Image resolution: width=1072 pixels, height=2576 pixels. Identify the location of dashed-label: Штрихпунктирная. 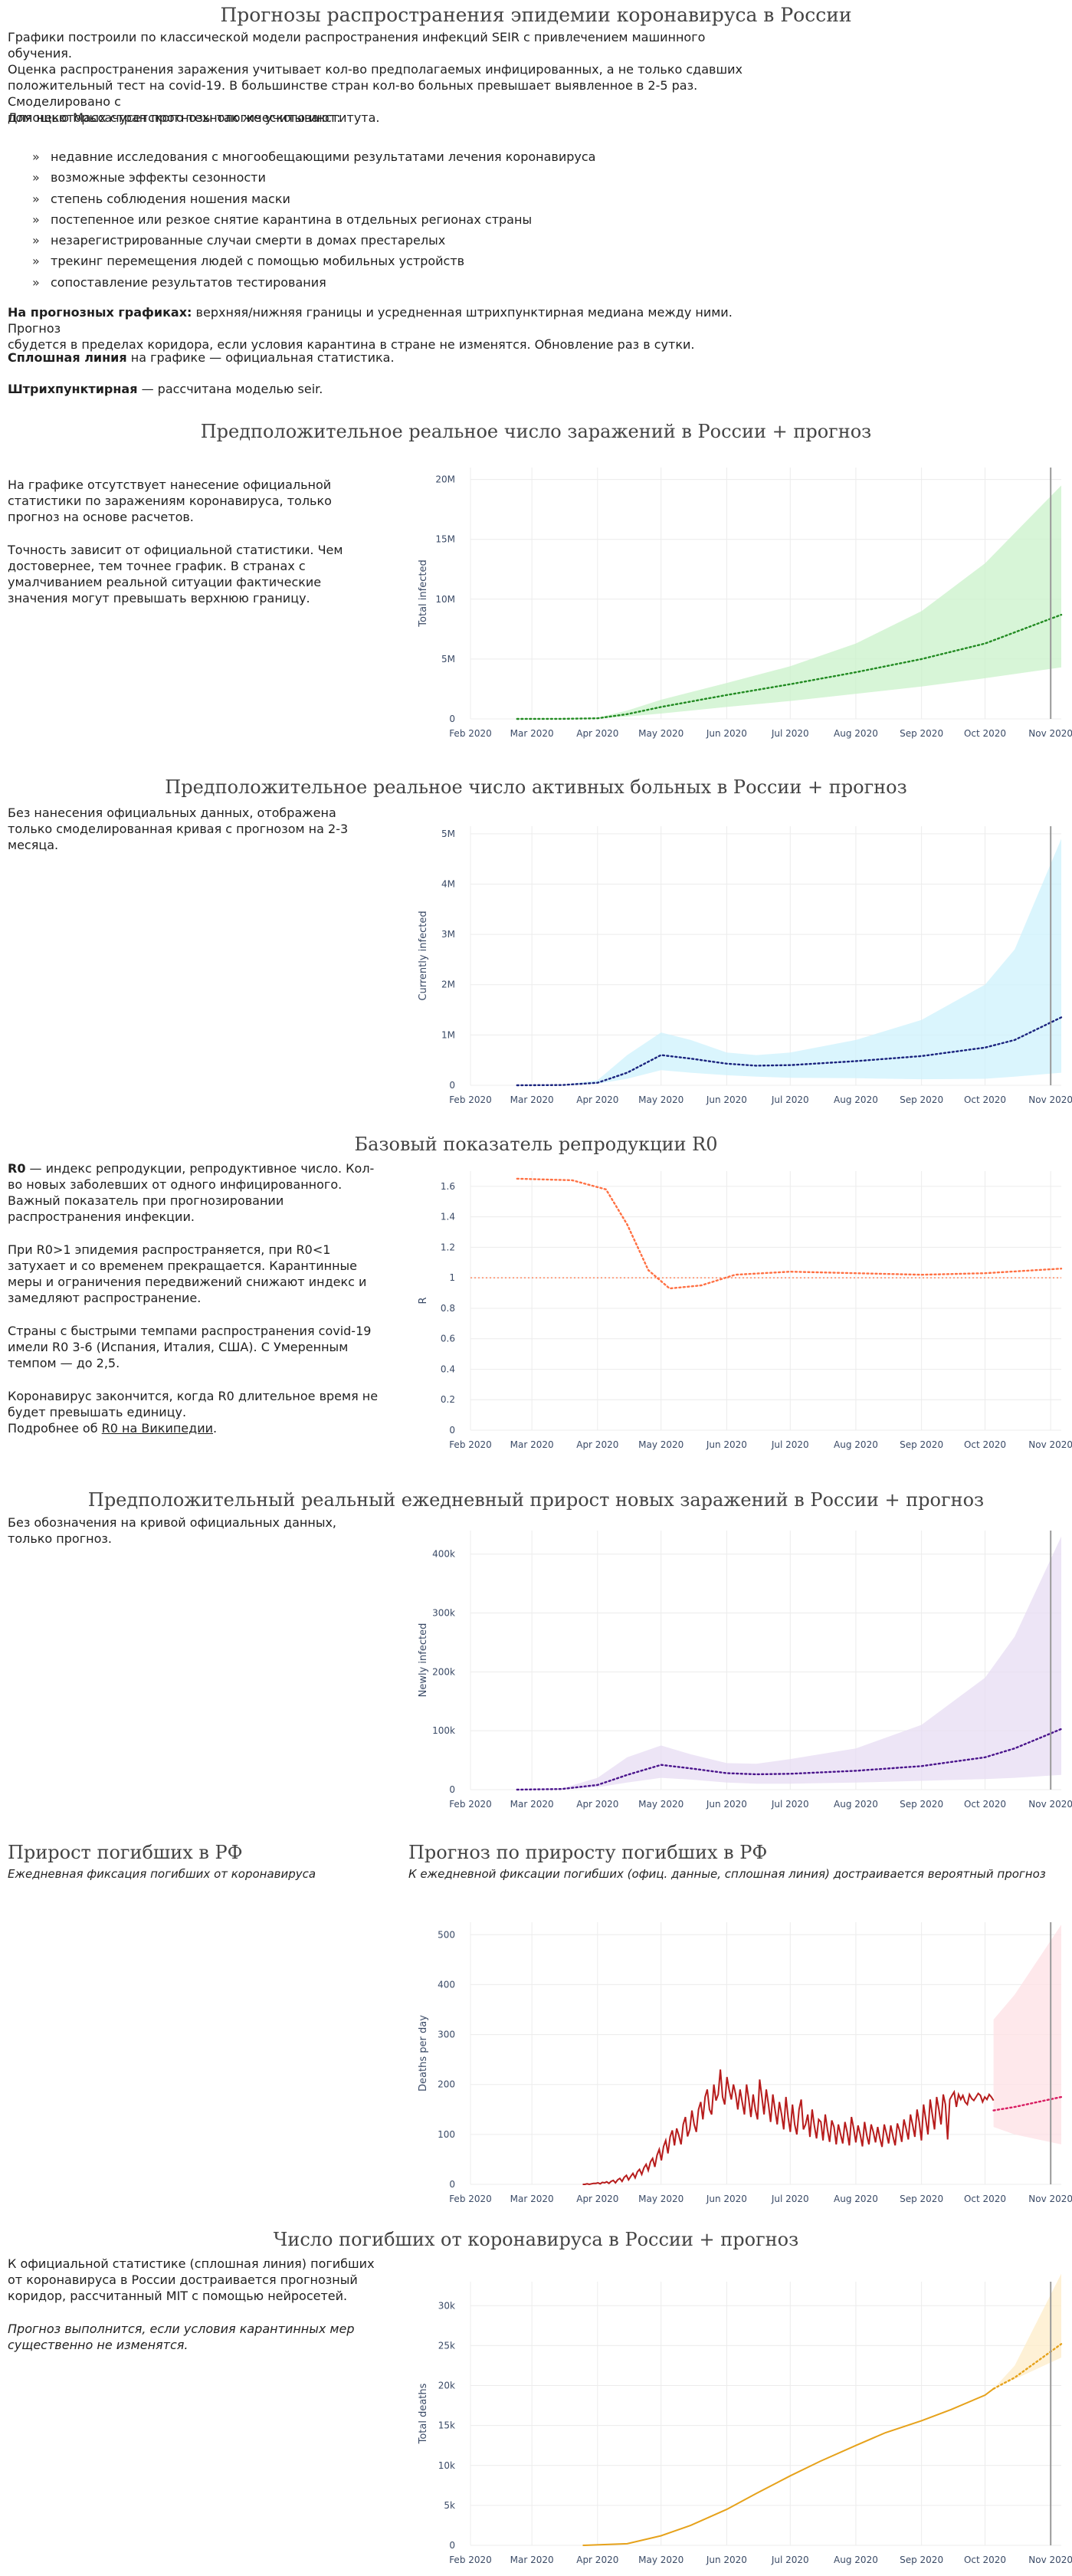
(73, 389).